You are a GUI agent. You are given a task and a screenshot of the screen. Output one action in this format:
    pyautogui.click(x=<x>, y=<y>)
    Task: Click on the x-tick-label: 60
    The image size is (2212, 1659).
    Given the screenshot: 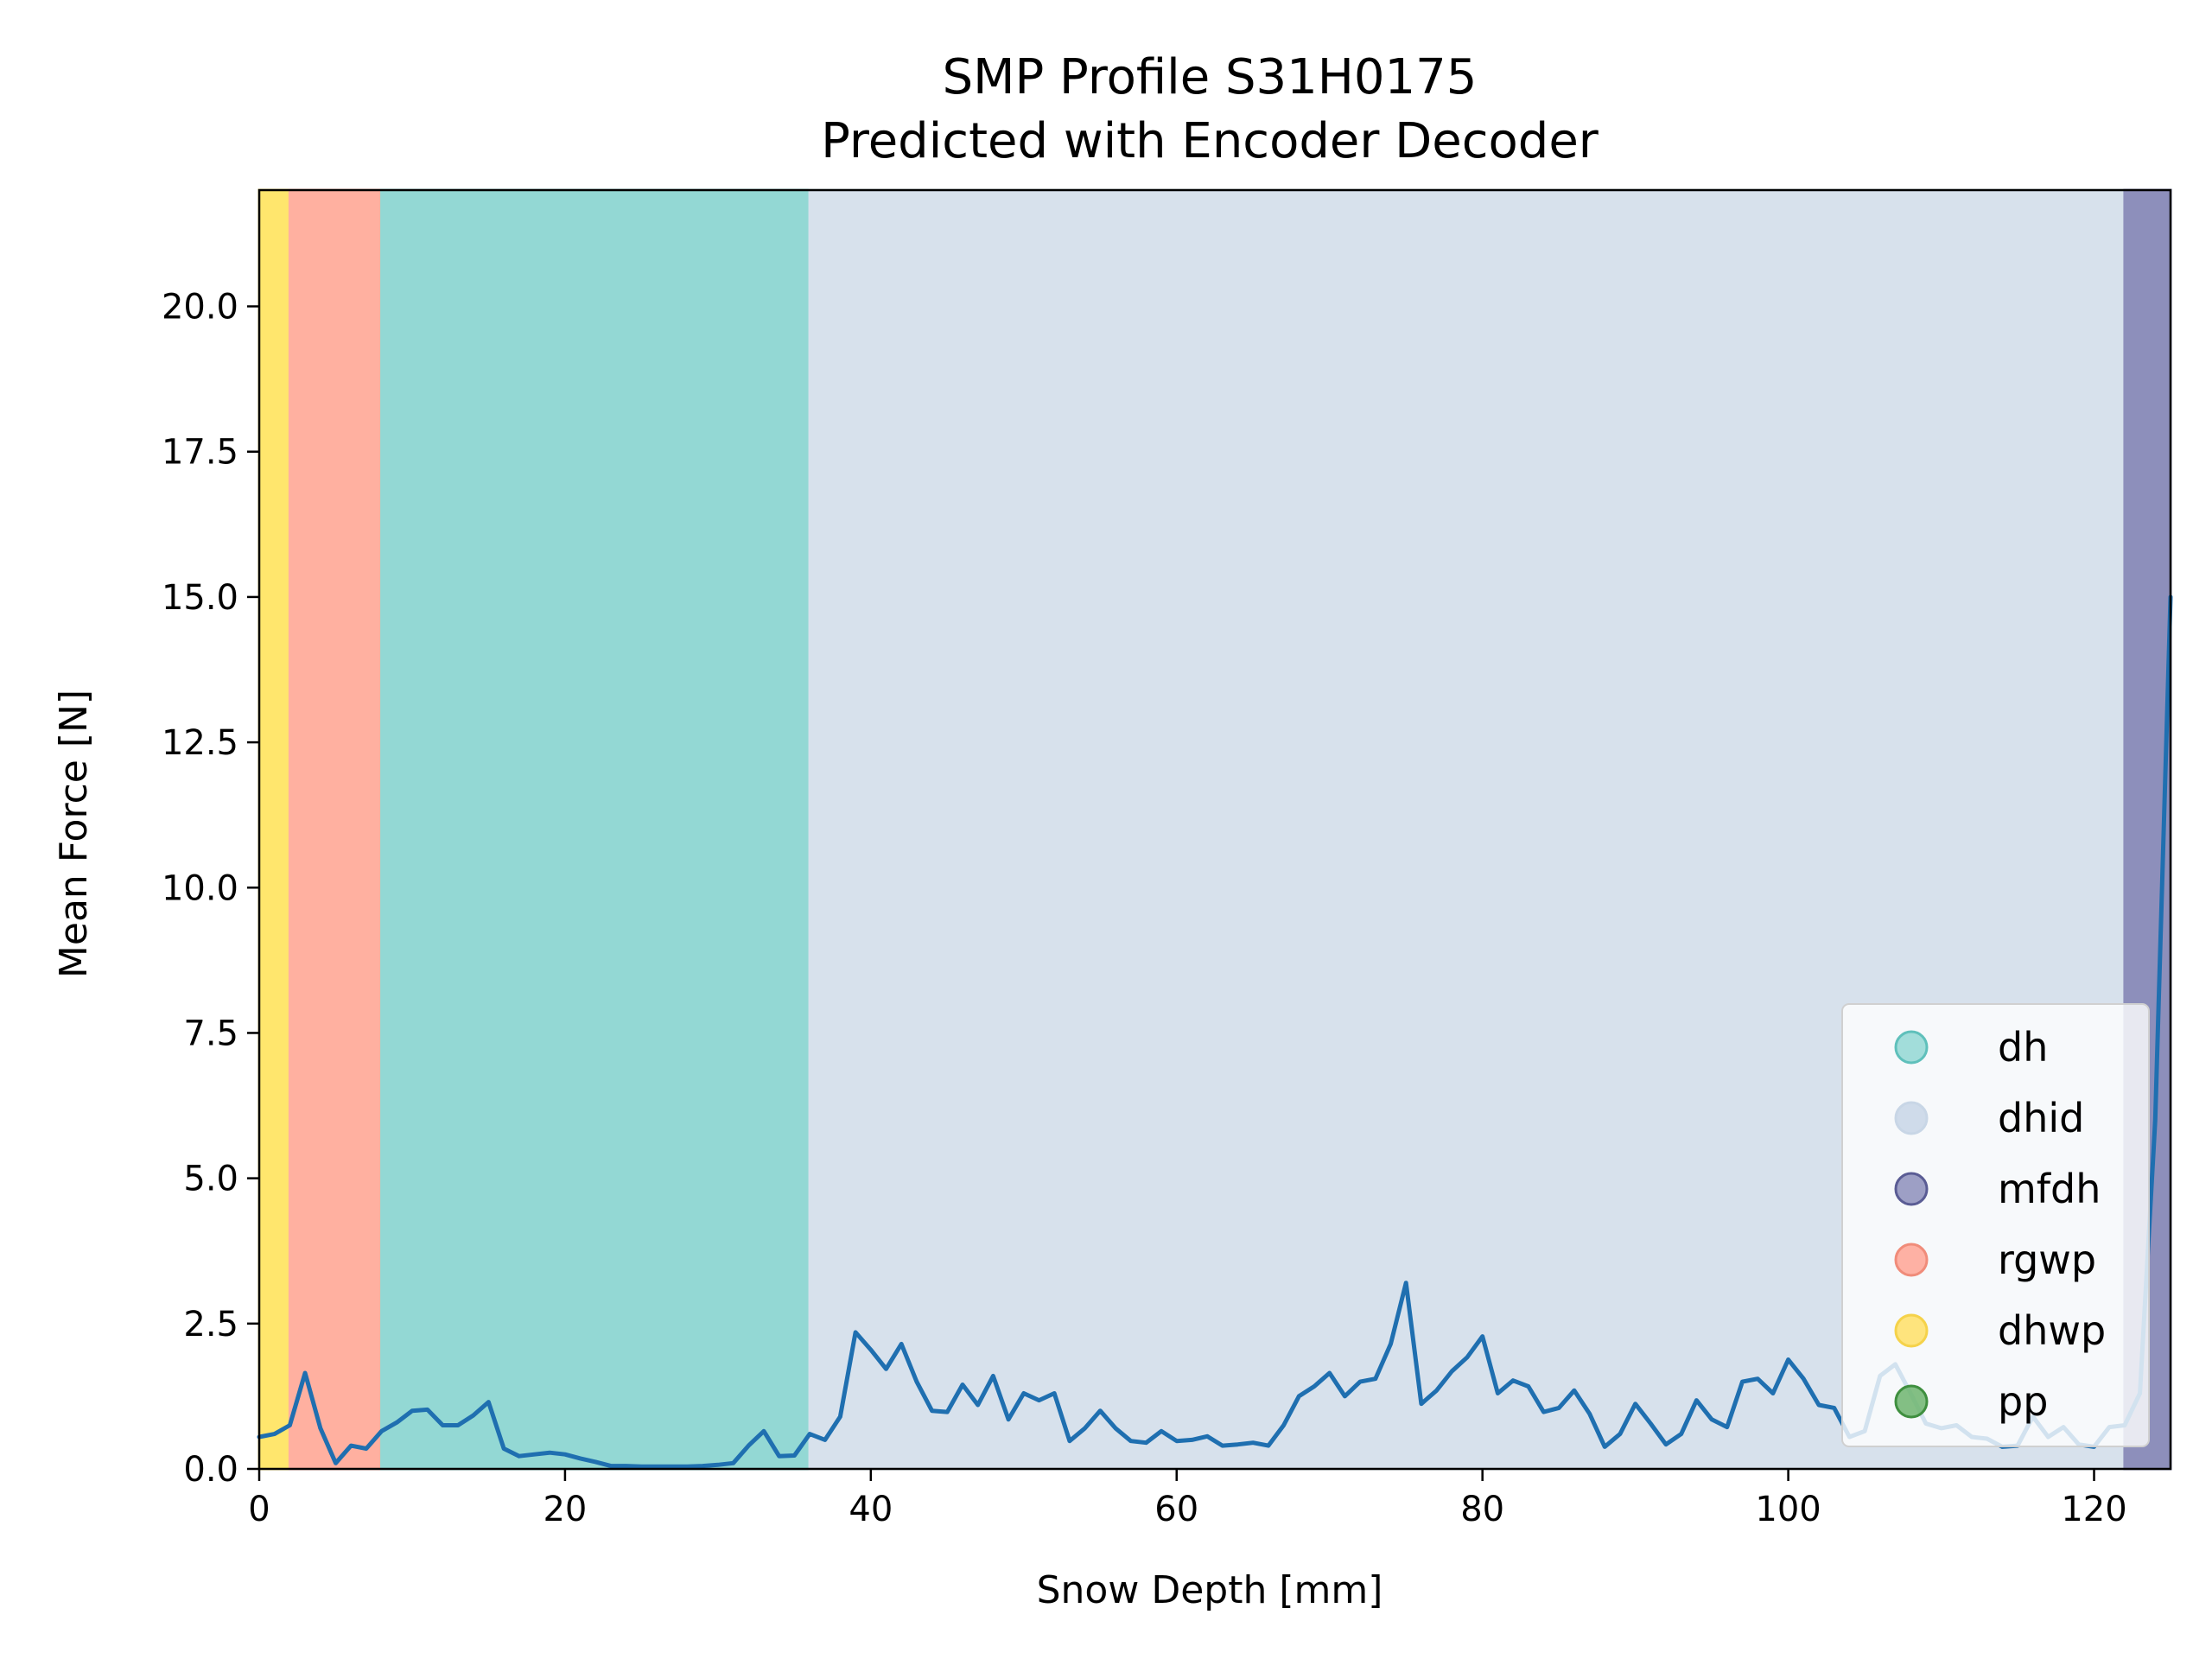 What is the action you would take?
    pyautogui.click(x=1176, y=1509)
    